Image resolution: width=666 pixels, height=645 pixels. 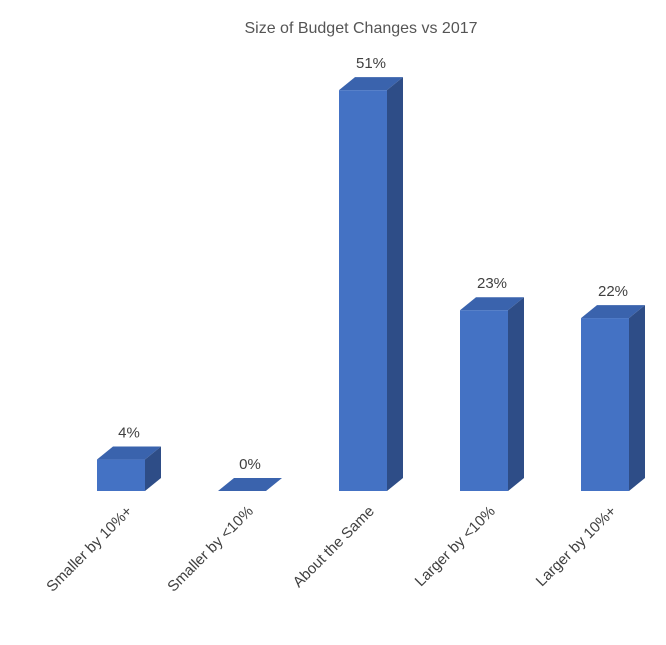 What do you see at coordinates (371, 63) in the screenshot?
I see `data-label: 51%` at bounding box center [371, 63].